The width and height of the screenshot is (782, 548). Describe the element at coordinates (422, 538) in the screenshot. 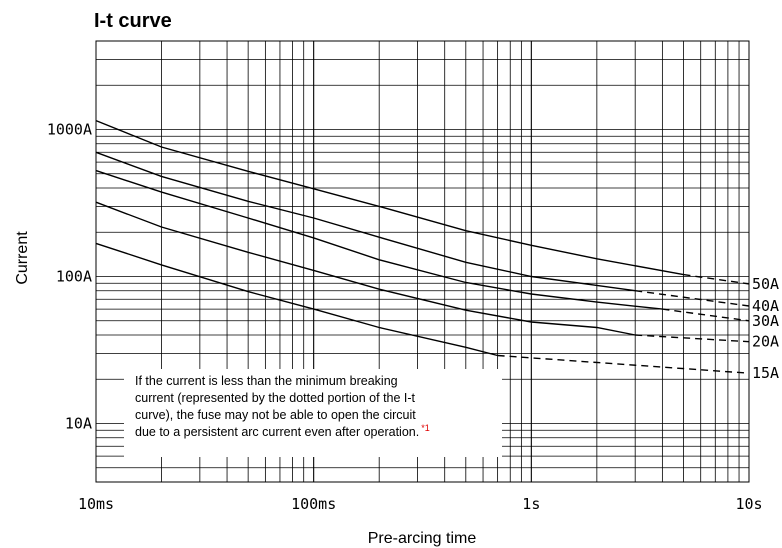

I see `x-axis-title: Pre-arcing time` at that location.